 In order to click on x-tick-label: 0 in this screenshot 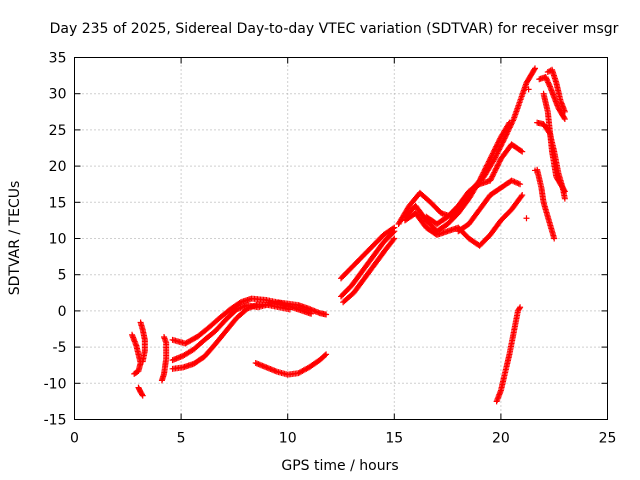, I will do `click(74, 439)`.